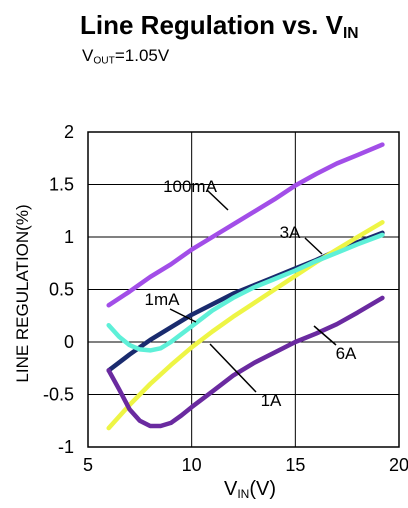  I want to click on annotation-leader-1A, so click(233, 368).